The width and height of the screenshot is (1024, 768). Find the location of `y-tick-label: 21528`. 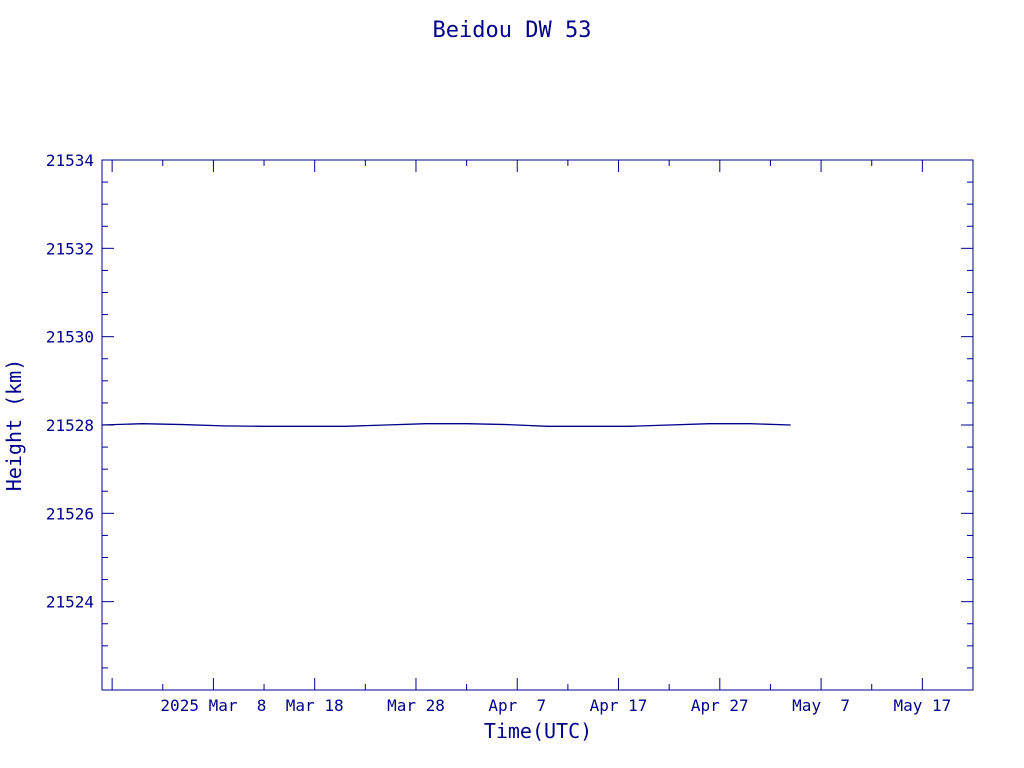

y-tick-label: 21528 is located at coordinates (70, 425).